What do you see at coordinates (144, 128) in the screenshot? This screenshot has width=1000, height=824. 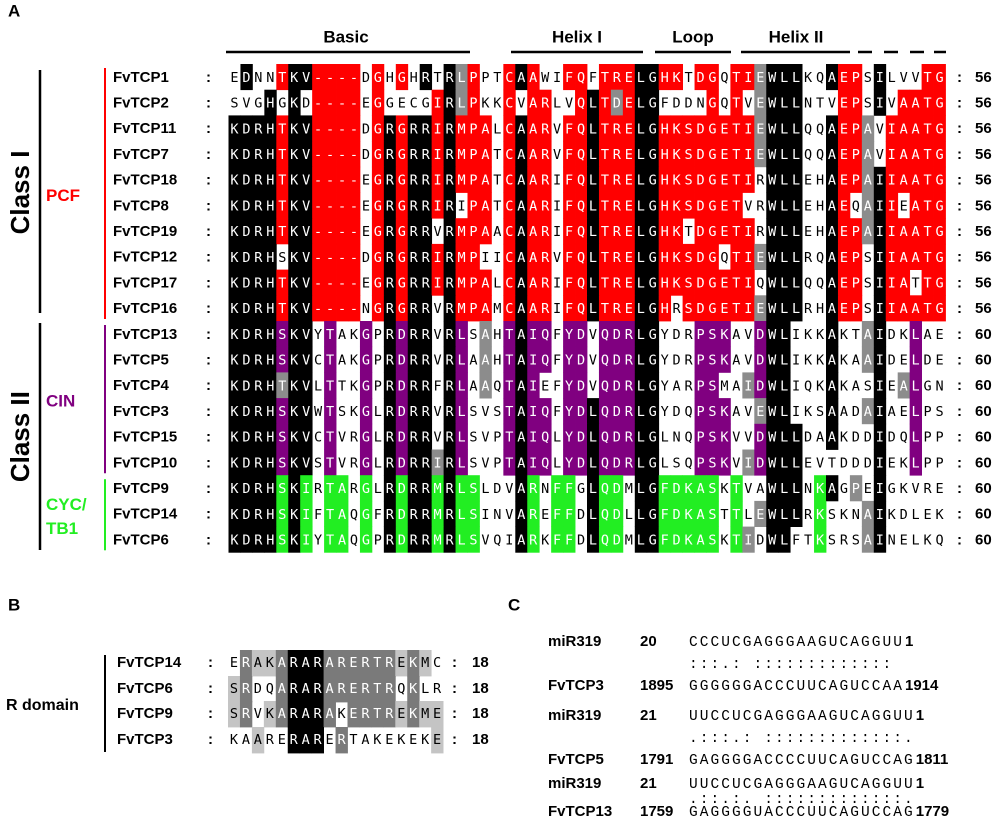 I see `sequence-name: FvTCP11` at bounding box center [144, 128].